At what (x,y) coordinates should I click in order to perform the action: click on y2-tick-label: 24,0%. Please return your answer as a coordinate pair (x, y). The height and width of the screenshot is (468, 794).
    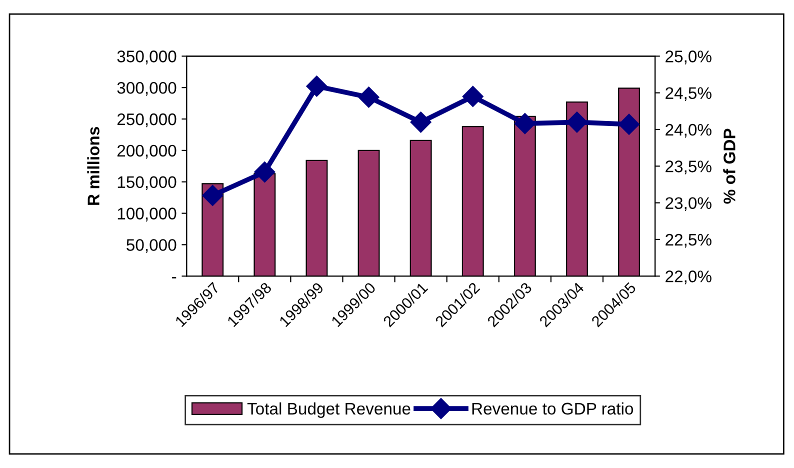
    Looking at the image, I should click on (689, 131).